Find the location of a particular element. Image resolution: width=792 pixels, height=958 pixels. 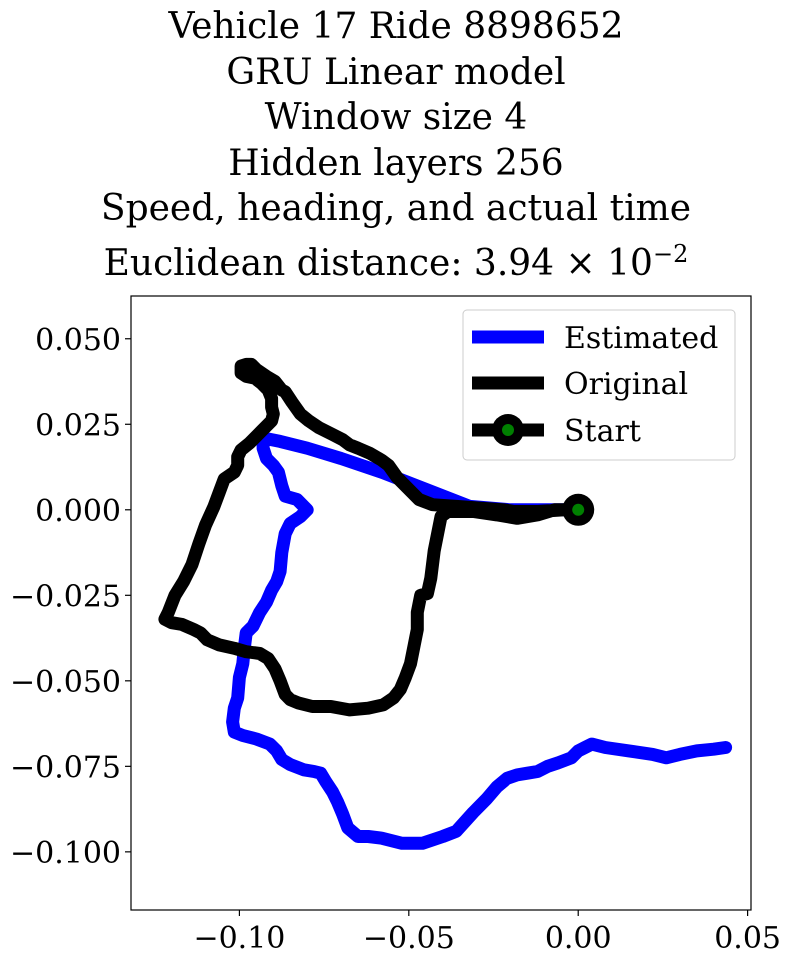

x-axis: −0.10 −0.05 0.00 0.05 is located at coordinates (487, 933).